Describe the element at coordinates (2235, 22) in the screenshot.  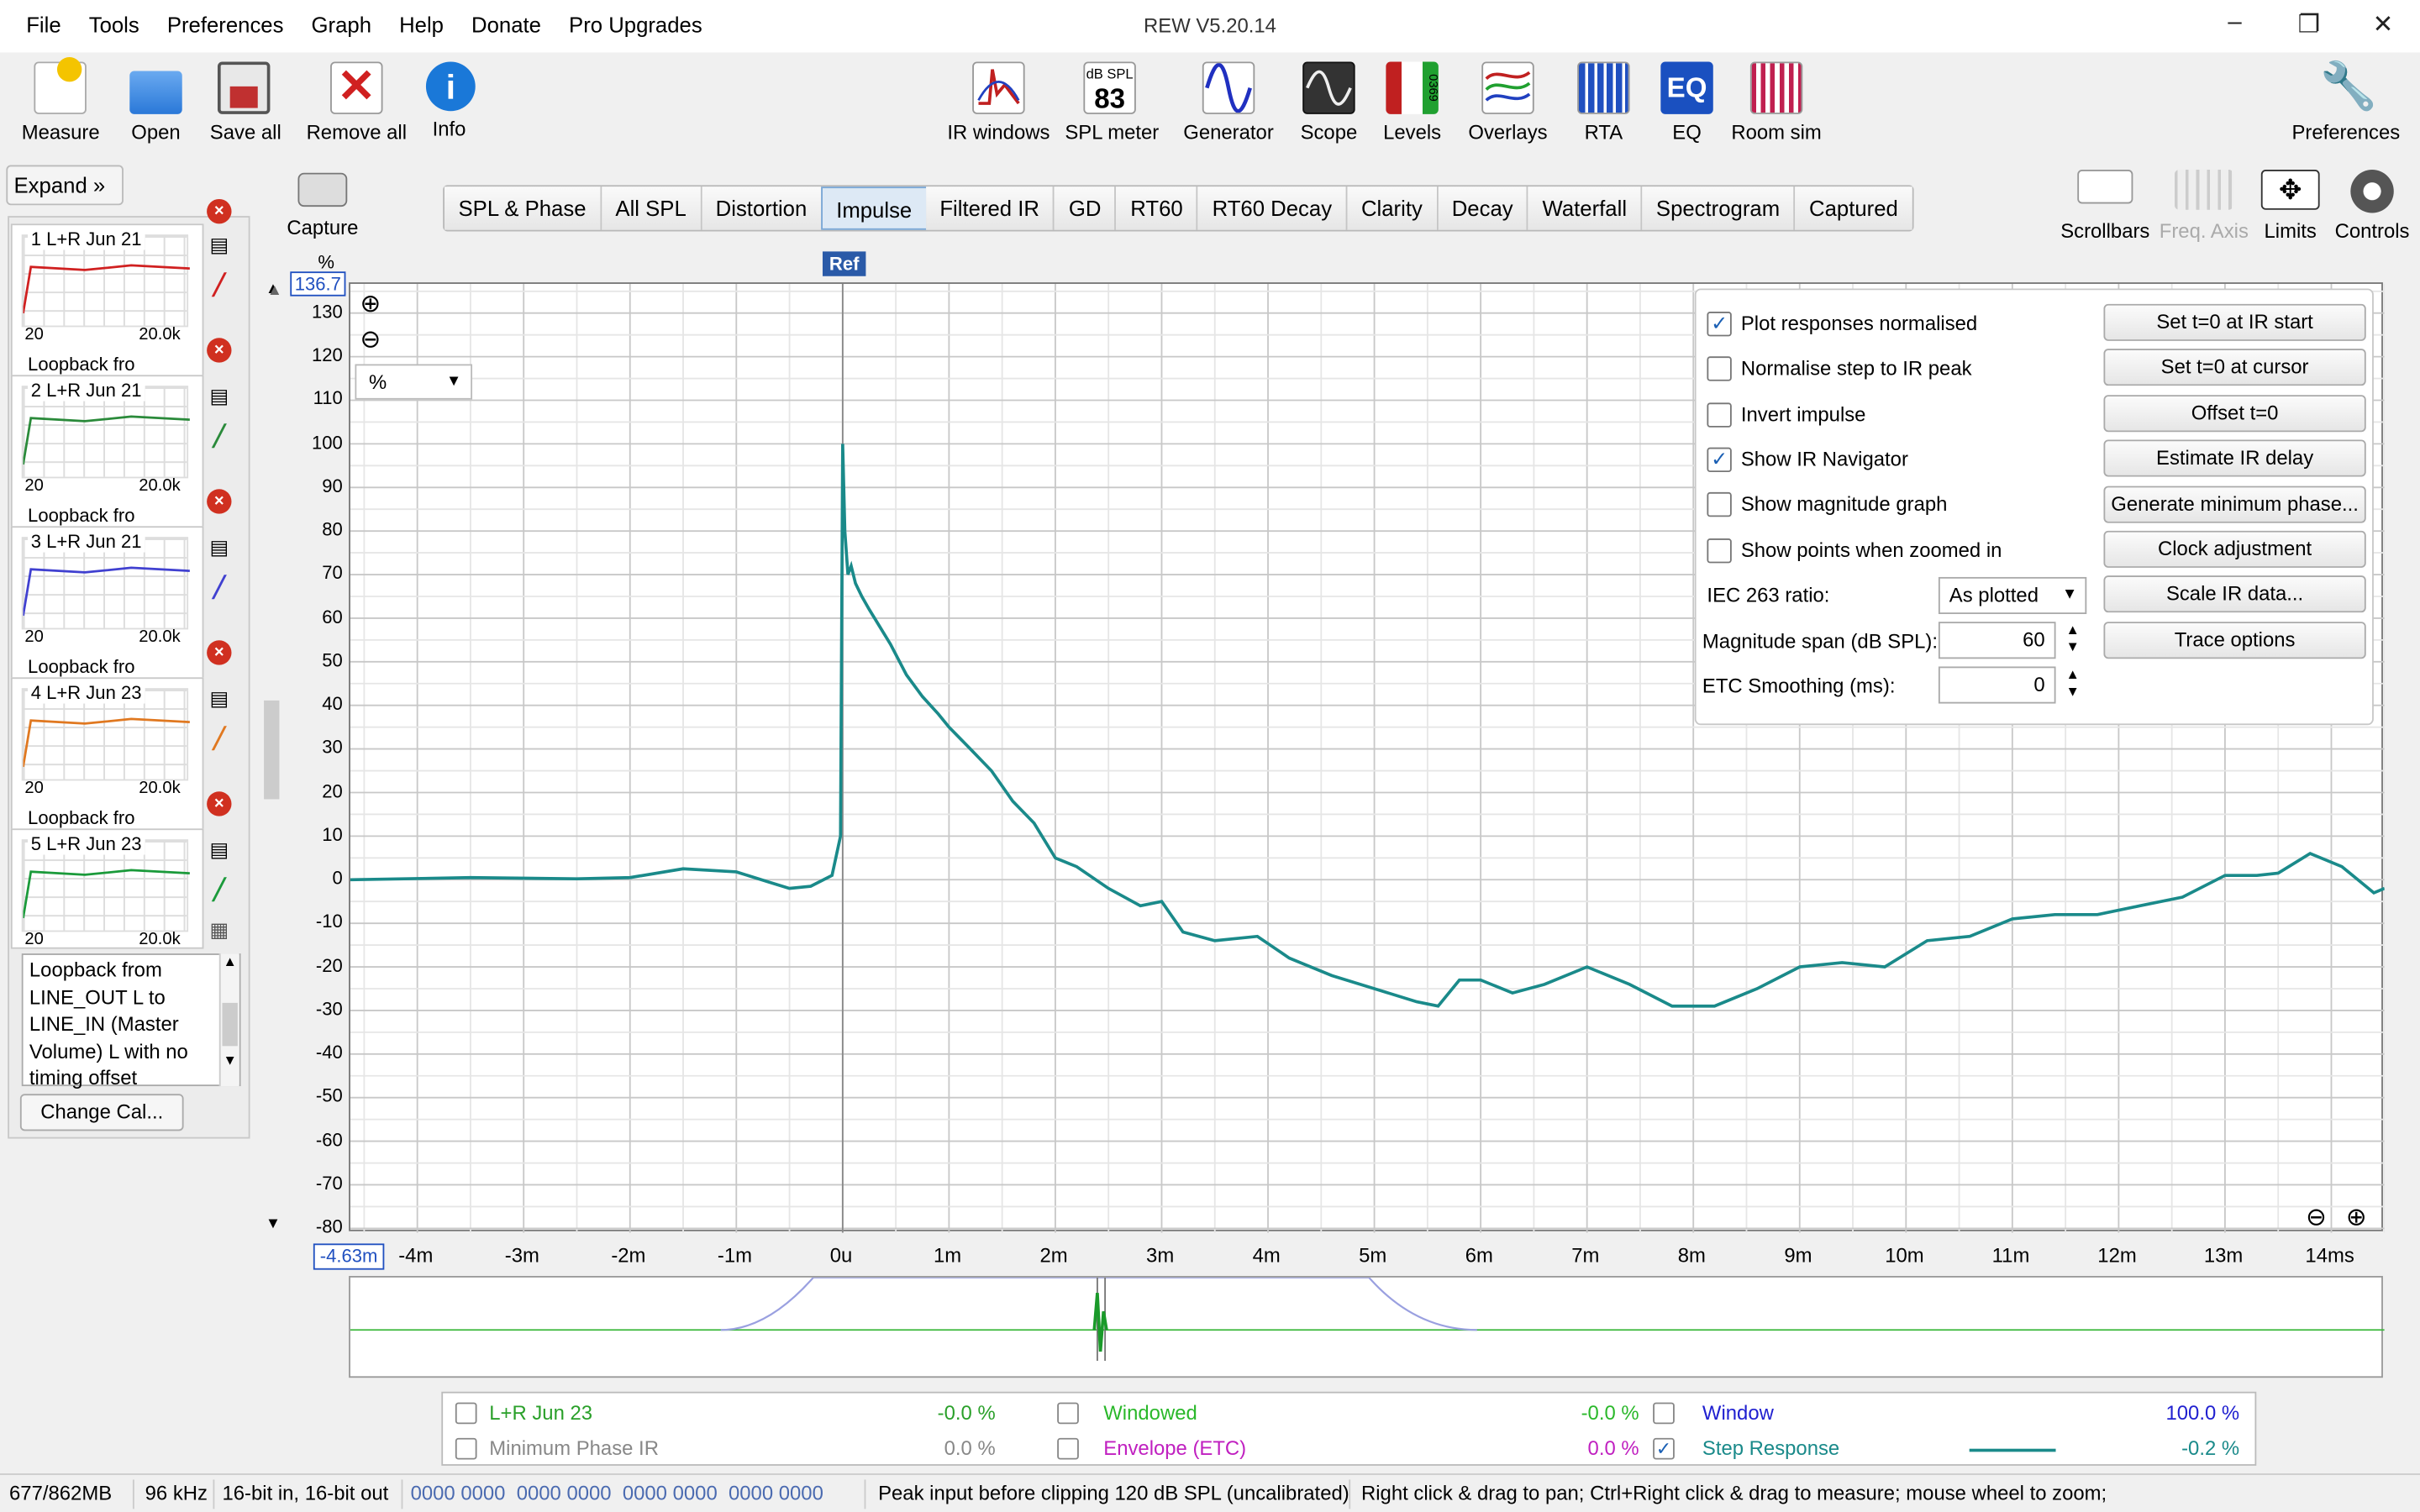
I see `minimize-button: –` at that location.